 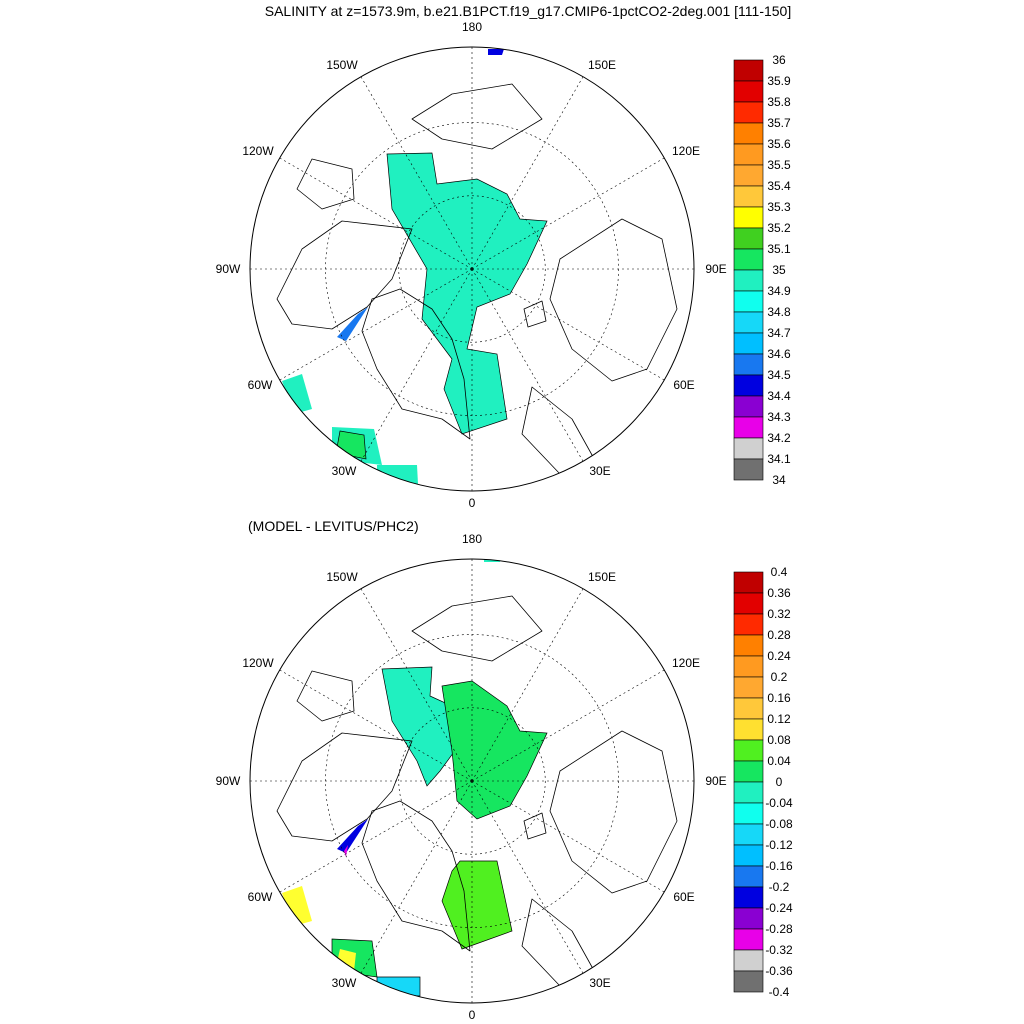 I want to click on bottom-lon-label-120e: 120E, so click(x=686, y=663).